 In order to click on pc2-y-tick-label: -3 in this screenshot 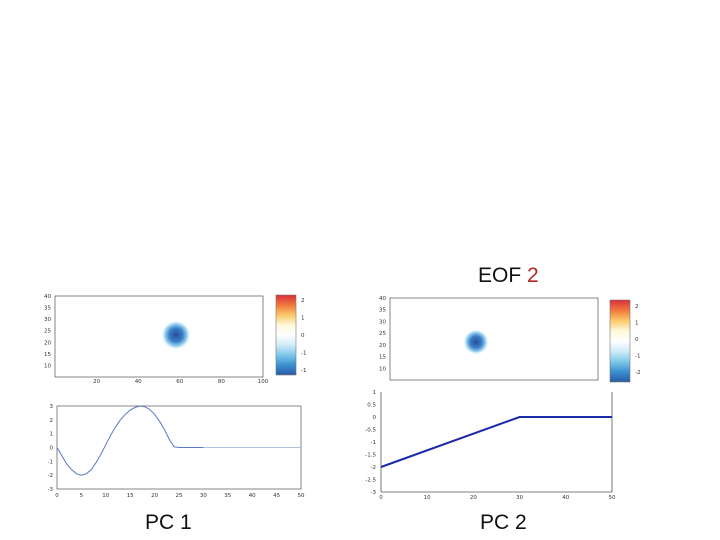, I will do `click(374, 493)`.